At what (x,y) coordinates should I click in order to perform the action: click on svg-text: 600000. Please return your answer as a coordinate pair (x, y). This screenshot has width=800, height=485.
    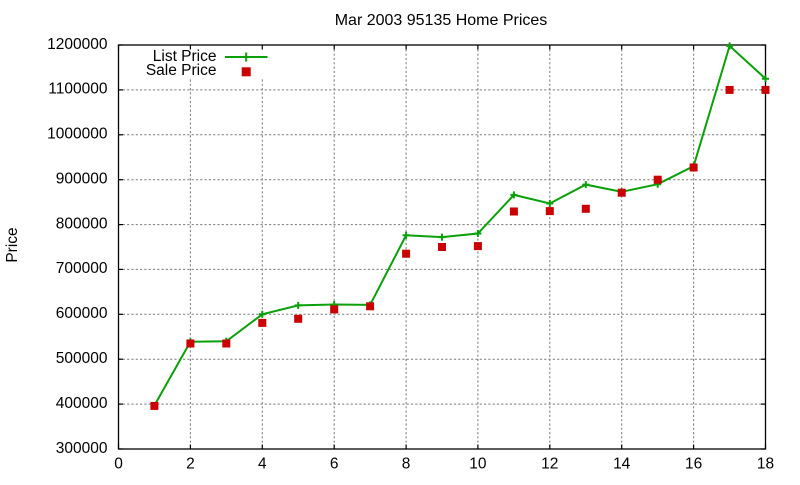
    Looking at the image, I should click on (82, 313).